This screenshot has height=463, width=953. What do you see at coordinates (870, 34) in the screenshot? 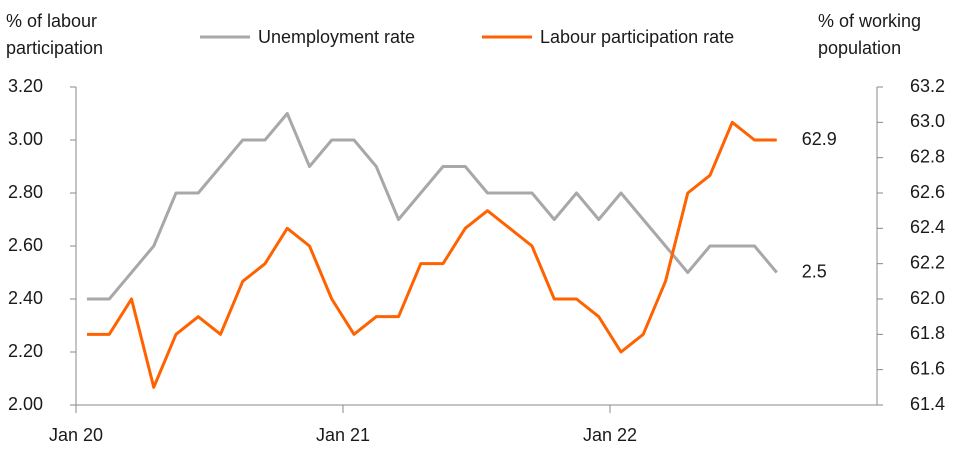
I see `y2-axis-title: % of working population` at bounding box center [870, 34].